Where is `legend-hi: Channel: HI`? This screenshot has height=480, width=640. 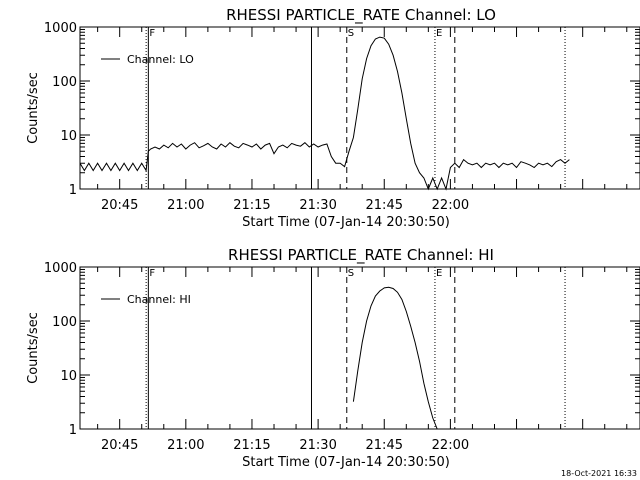 legend-hi: Channel: HI is located at coordinates (146, 299).